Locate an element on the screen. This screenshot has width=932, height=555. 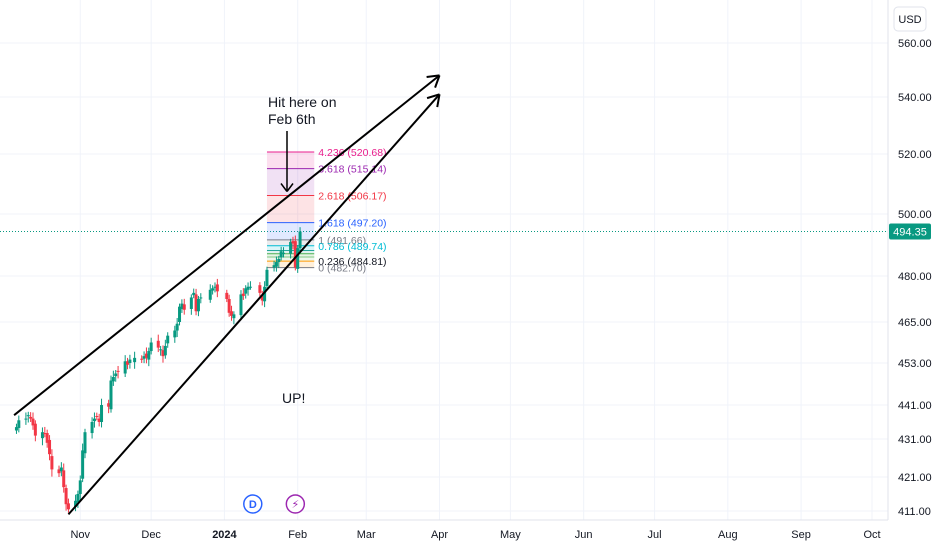
note-line-1: Hit here on is located at coordinates (302, 102).